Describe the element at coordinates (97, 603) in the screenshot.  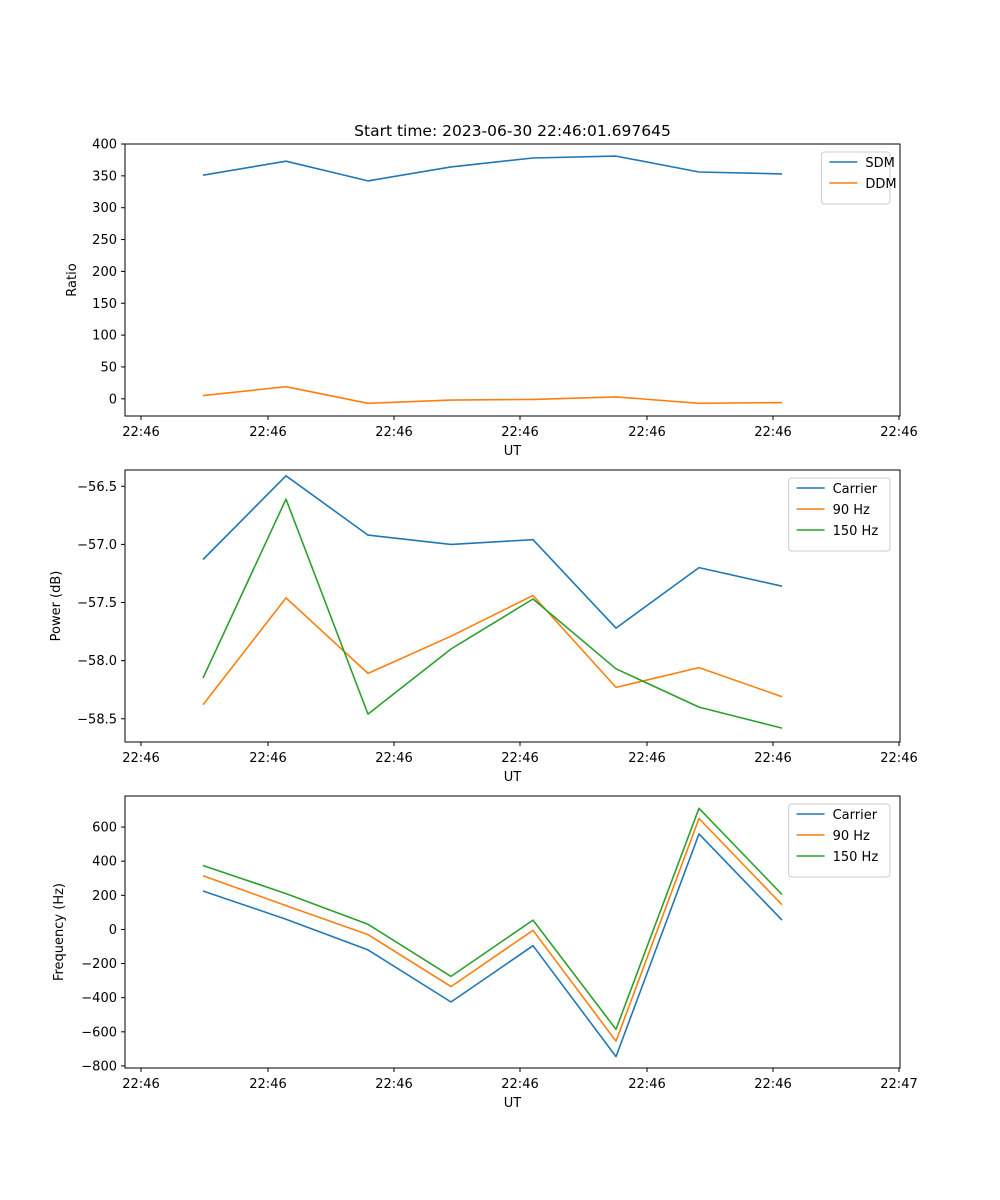
I see `y-tick-label: −57.5` at that location.